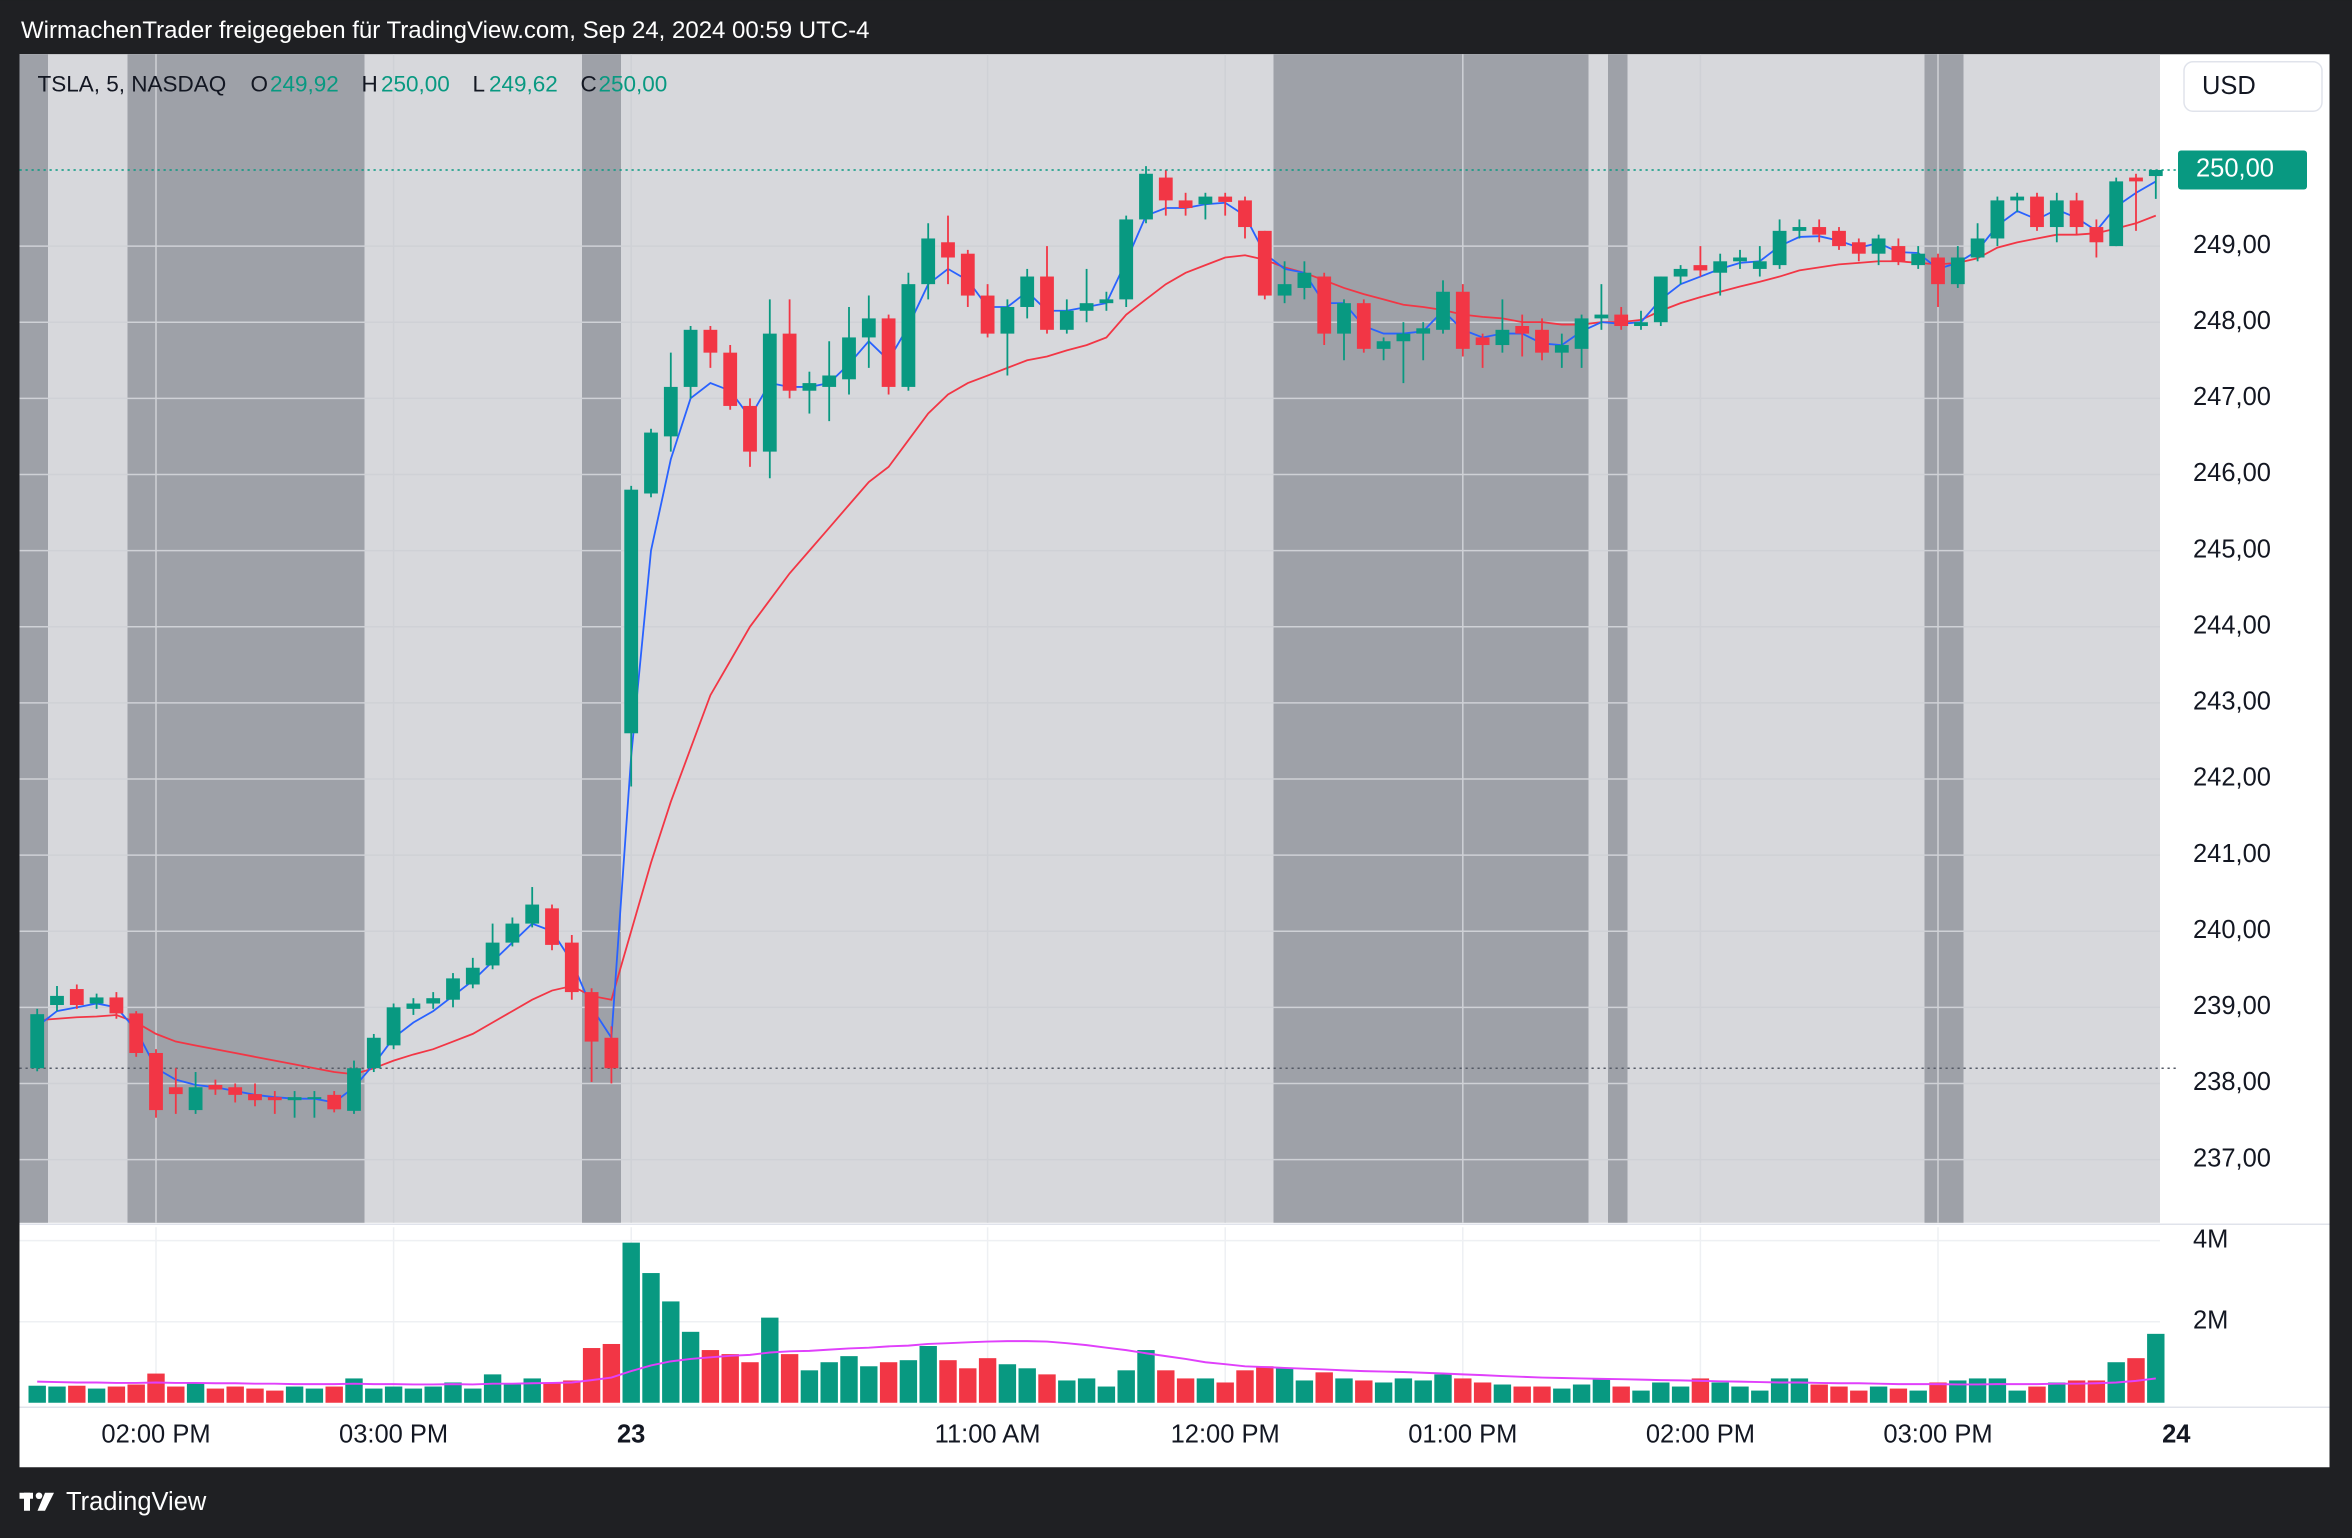 This screenshot has width=2352, height=1538. What do you see at coordinates (589, 84) in the screenshot?
I see `legend-c: C` at bounding box center [589, 84].